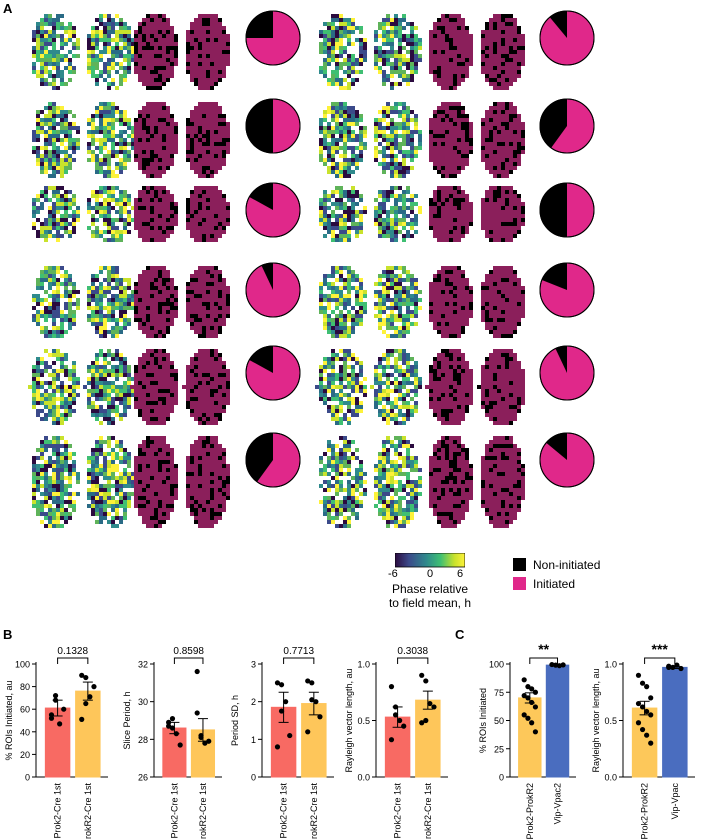 Image resolution: width=708 pixels, height=839 pixels. Describe the element at coordinates (188, 651) in the screenshot. I see `p-value-label: 0.8598` at that location.